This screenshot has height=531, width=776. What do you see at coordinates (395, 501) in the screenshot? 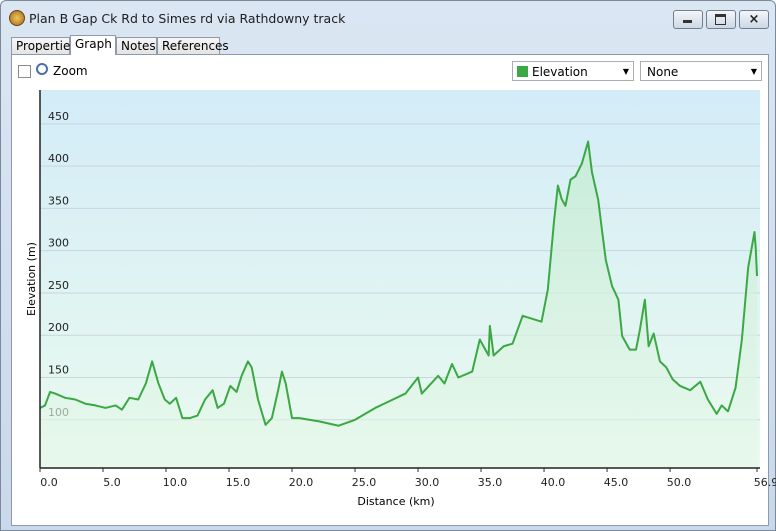
I see `x-axis-label: Distance (km)` at bounding box center [395, 501].